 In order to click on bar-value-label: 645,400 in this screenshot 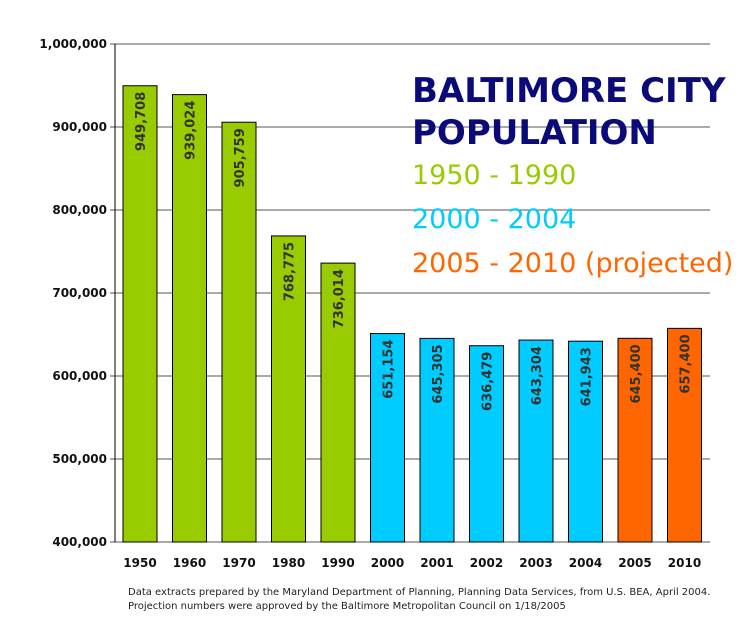, I will do `click(636, 373)`.